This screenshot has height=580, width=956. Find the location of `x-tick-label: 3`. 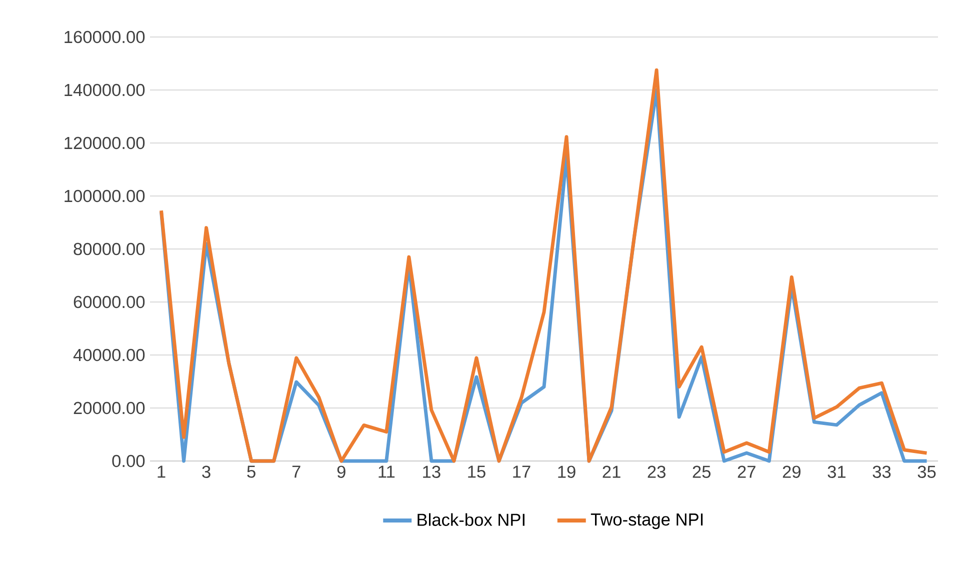

x-tick-label: 3 is located at coordinates (206, 472).